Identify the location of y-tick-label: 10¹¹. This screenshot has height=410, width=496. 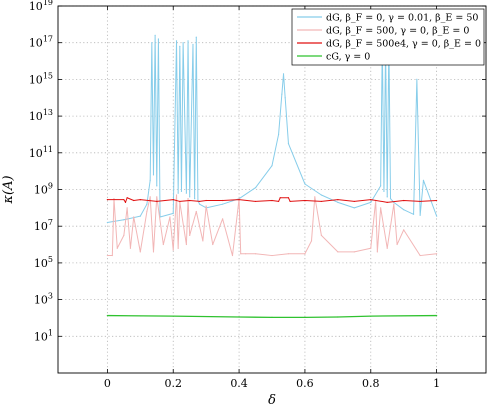
(41, 152).